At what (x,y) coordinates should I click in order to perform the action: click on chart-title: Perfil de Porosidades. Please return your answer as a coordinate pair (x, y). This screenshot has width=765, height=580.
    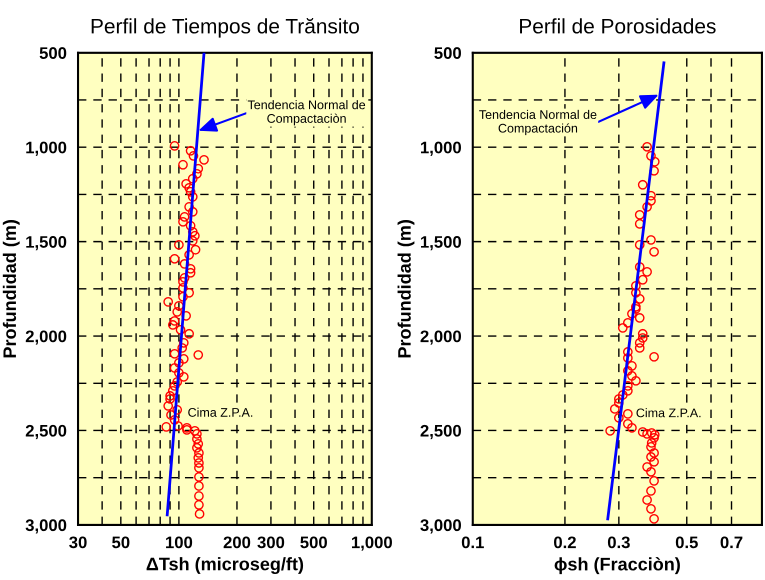
    Looking at the image, I should click on (618, 26).